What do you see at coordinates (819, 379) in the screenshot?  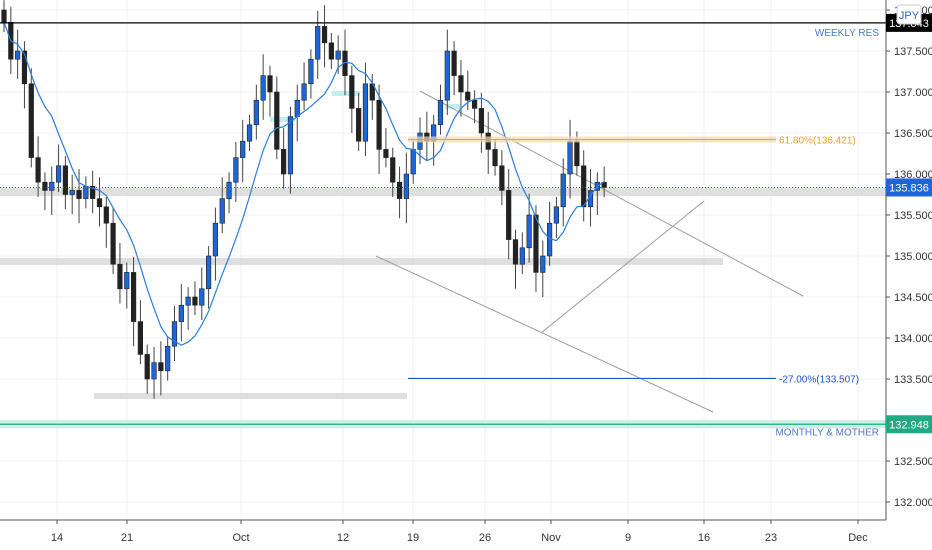 I see `fib-label: -27.00%(133.507)` at bounding box center [819, 379].